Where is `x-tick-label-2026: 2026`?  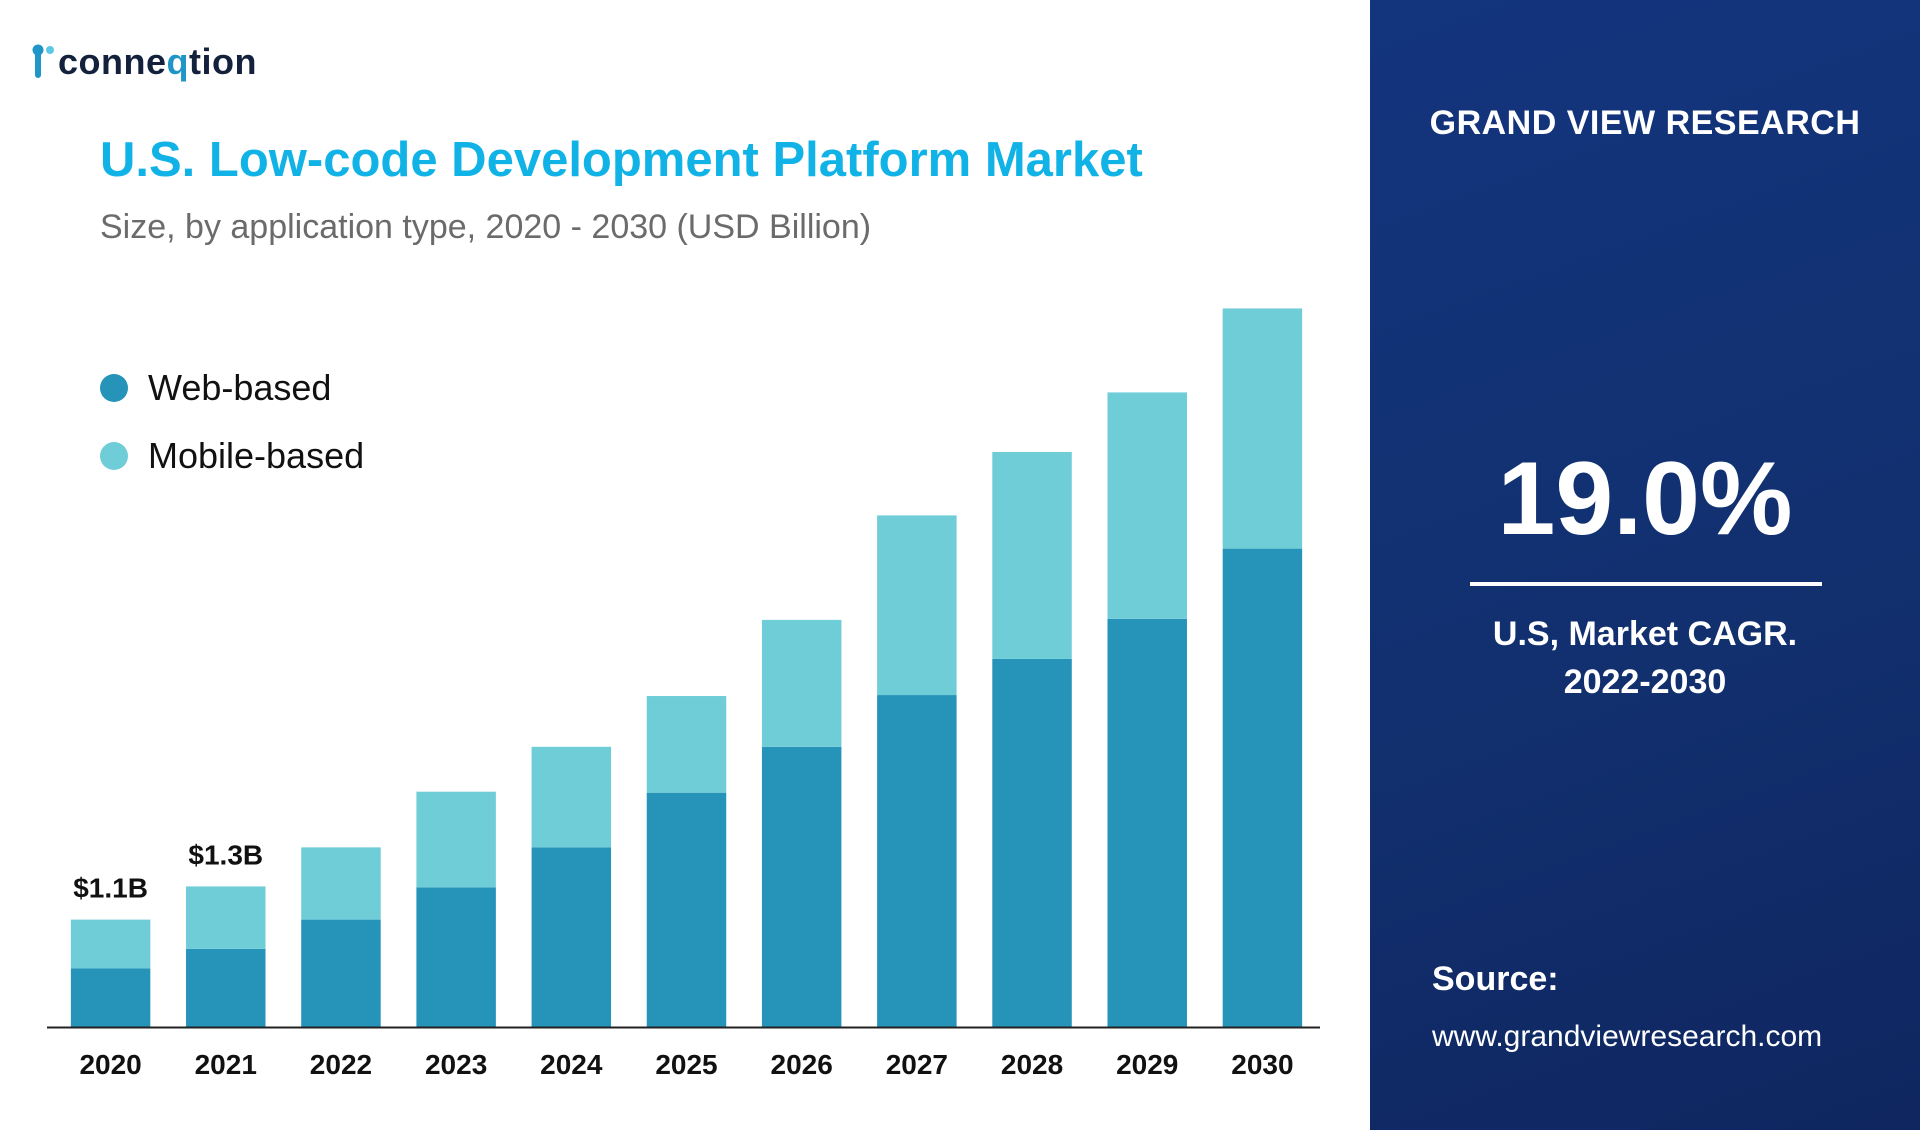 x-tick-label-2026: 2026 is located at coordinates (802, 1064).